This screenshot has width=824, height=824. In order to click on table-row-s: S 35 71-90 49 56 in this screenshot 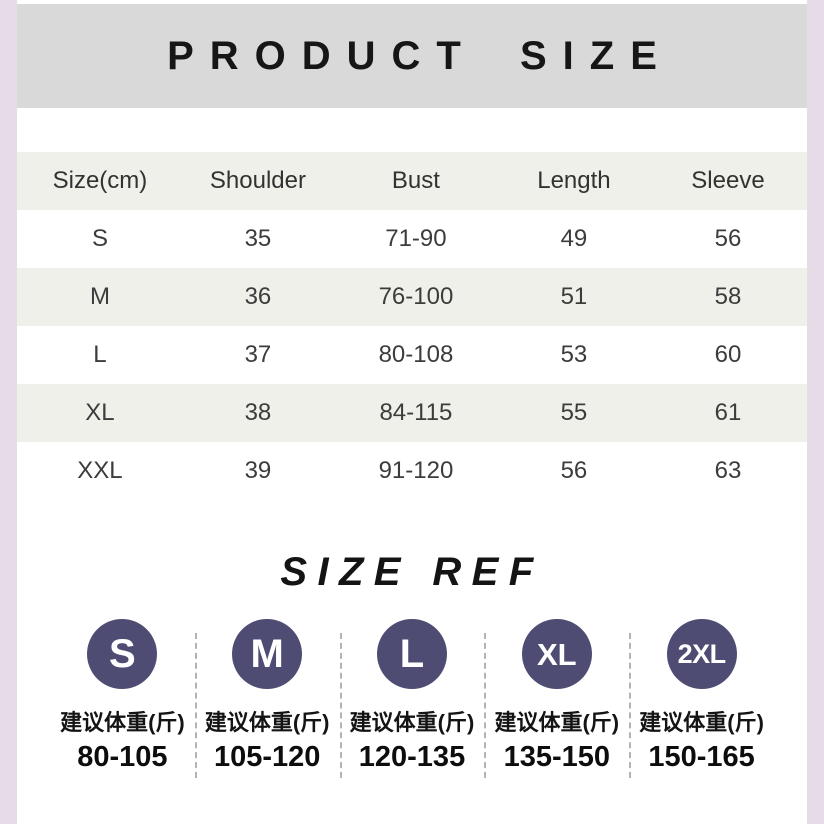, I will do `click(412, 239)`.